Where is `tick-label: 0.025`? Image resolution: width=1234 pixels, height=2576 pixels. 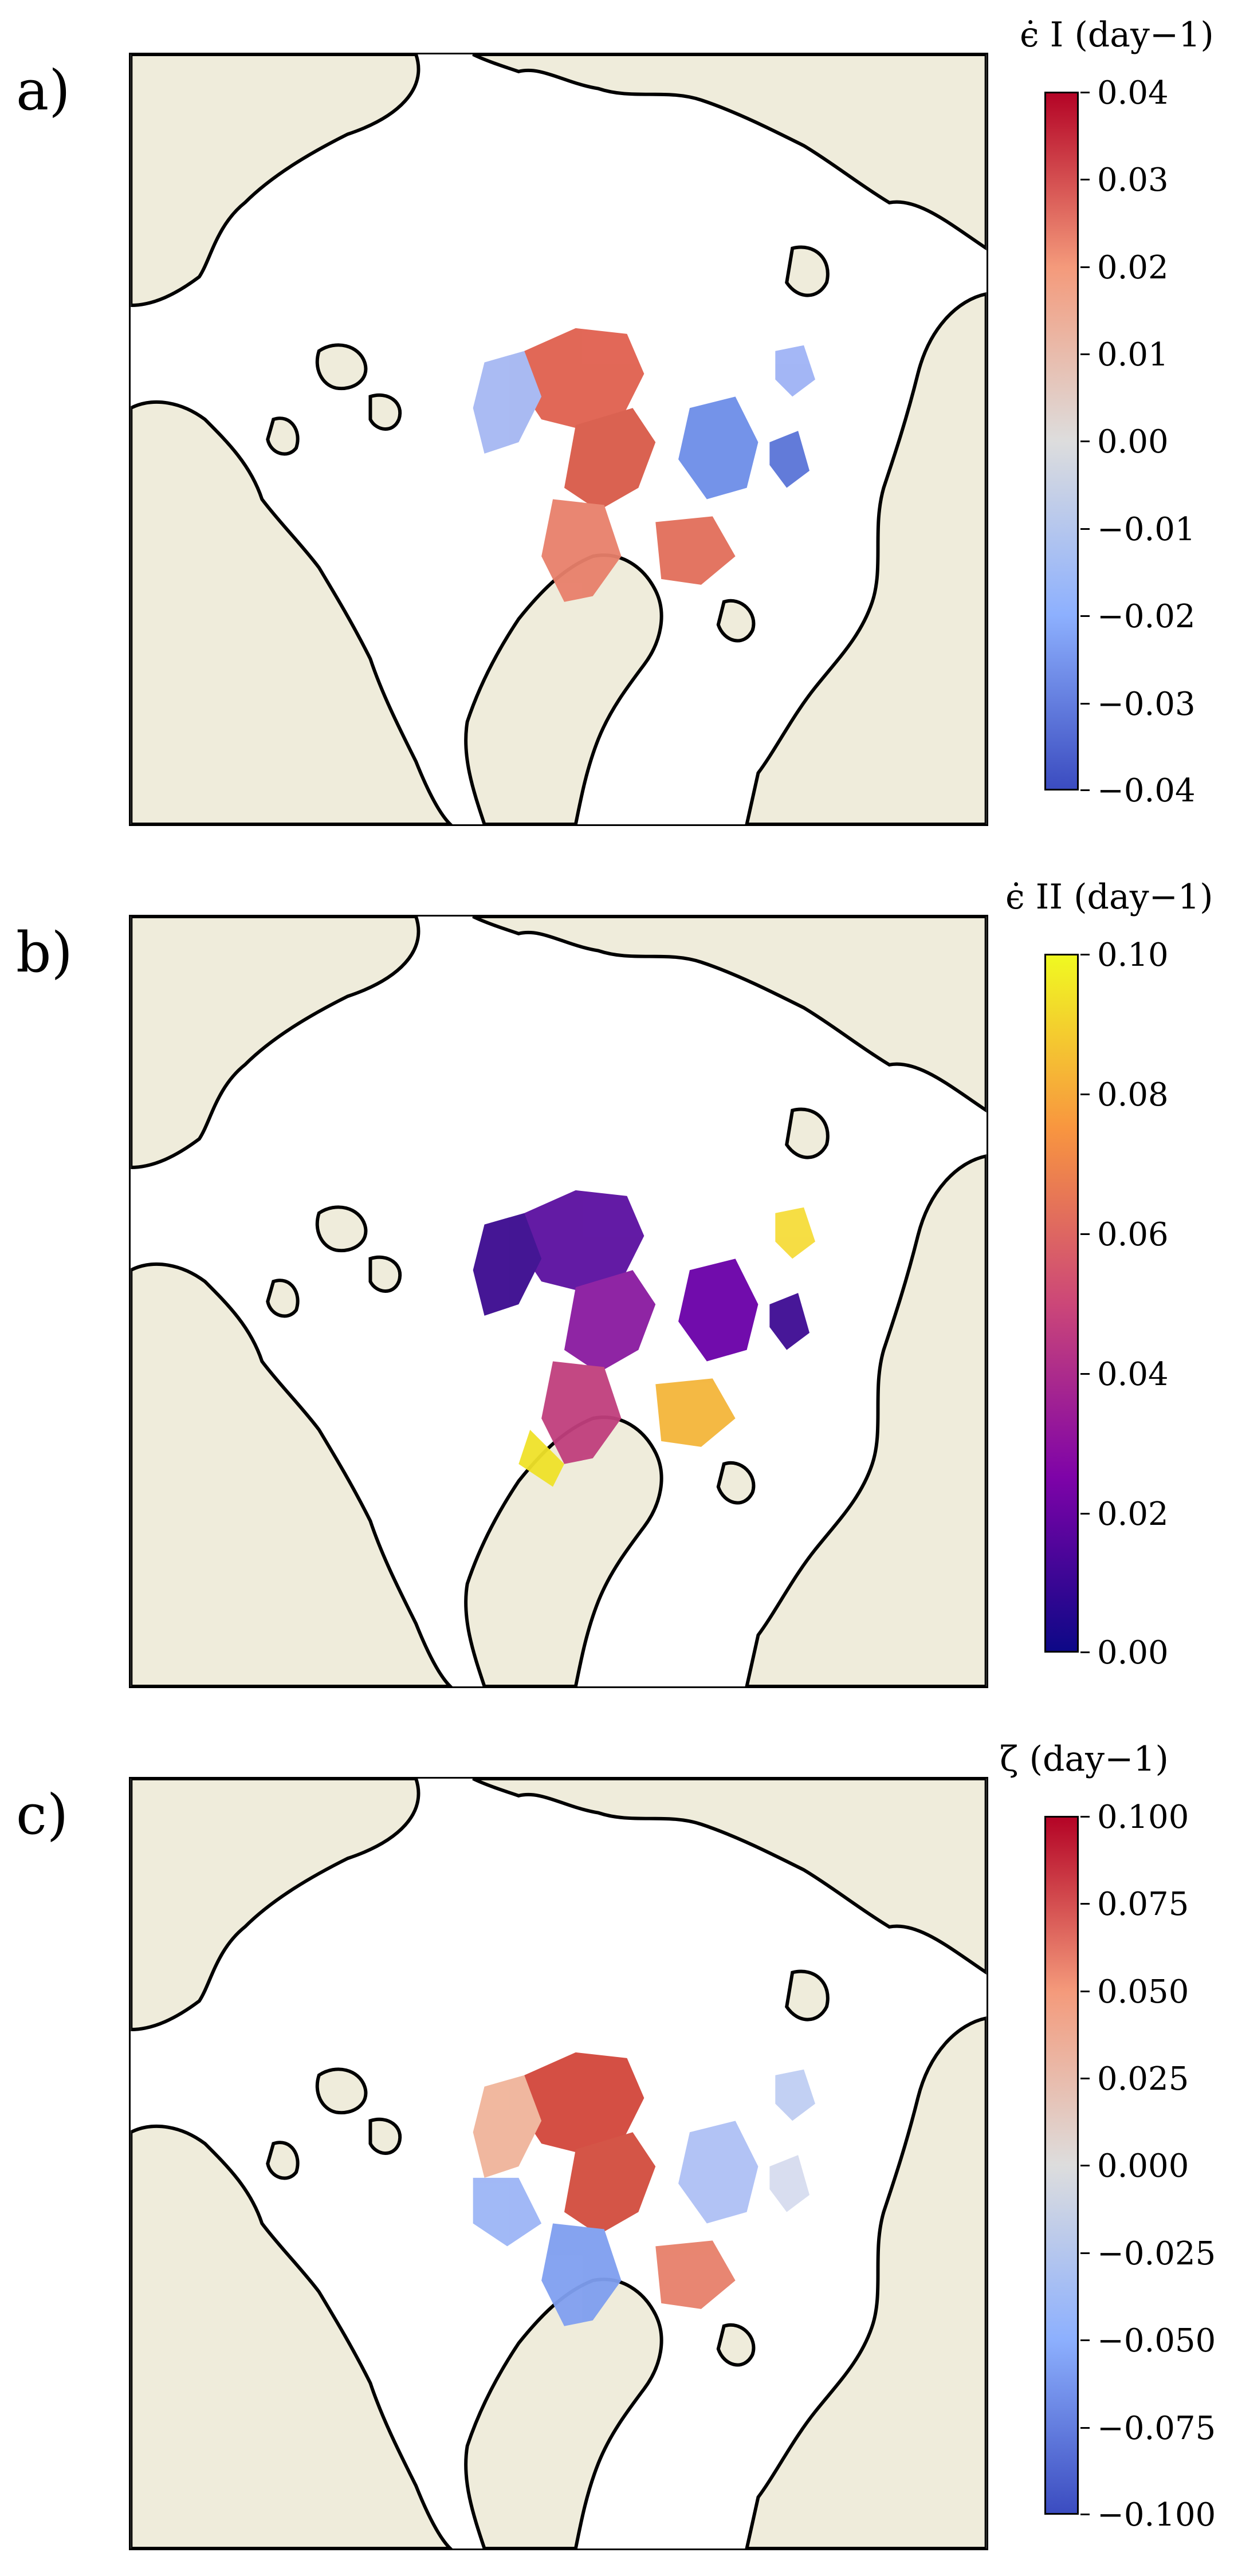 tick-label: 0.025 is located at coordinates (1143, 2079).